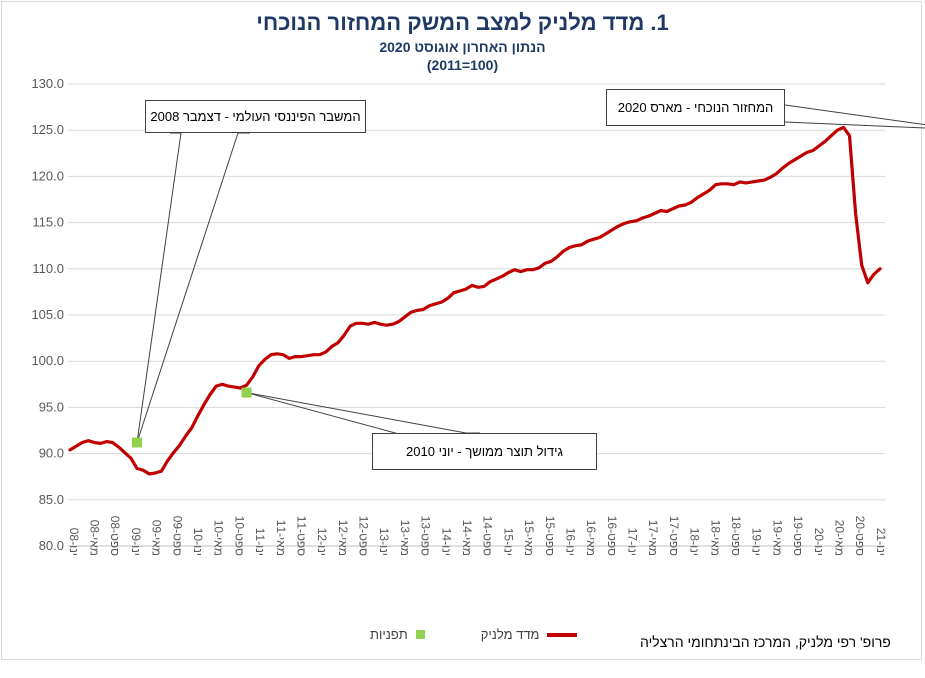 The height and width of the screenshot is (678, 925). I want to click on leader-line-growth-b, so click(363, 413).